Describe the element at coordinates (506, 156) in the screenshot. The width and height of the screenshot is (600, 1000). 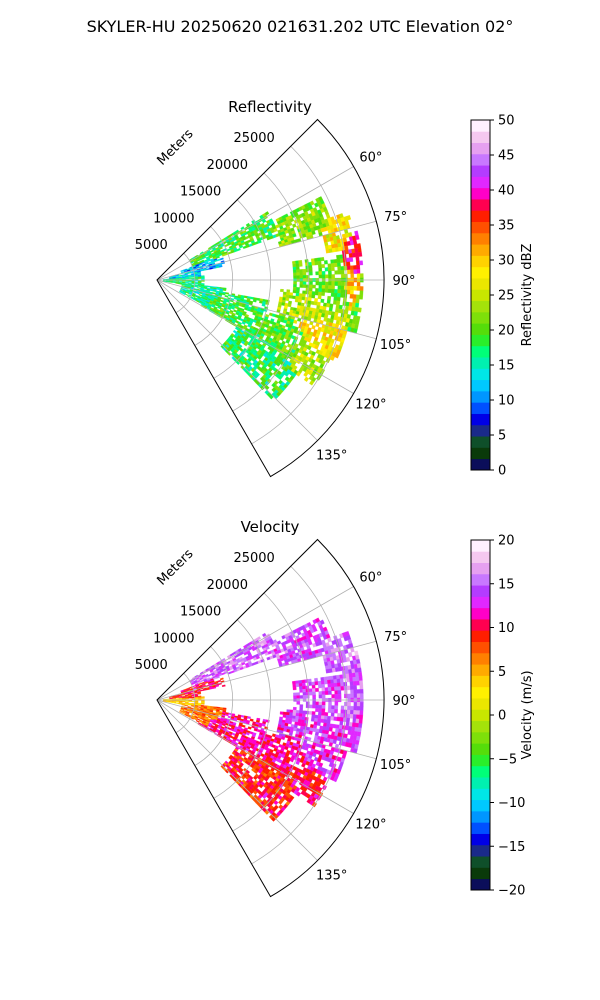
I see `colorbar-tick-label: 45` at that location.